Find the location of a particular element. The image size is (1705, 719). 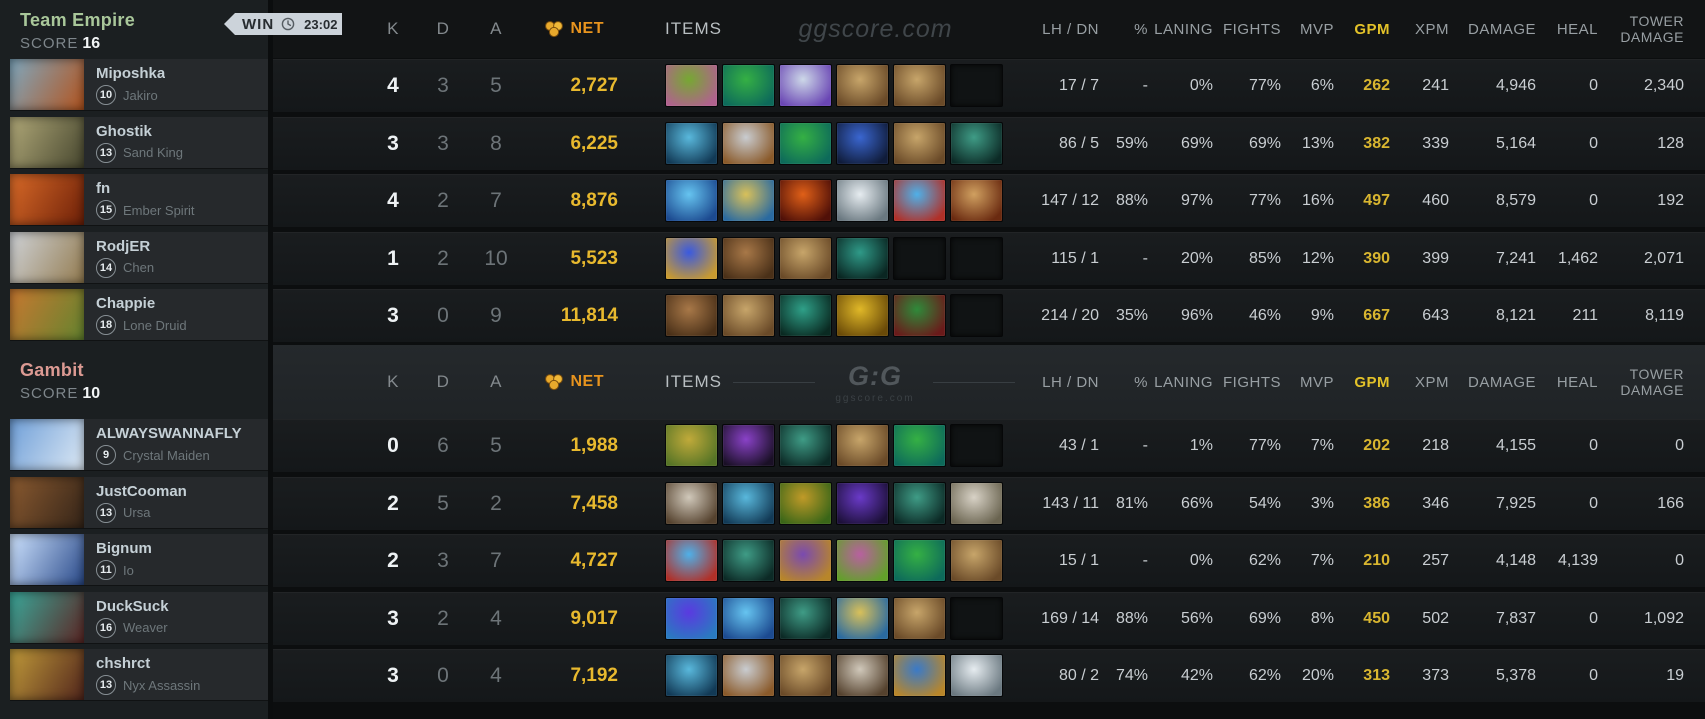

player-info: Ghostik 13 Sand King is located at coordinates (133, 142).